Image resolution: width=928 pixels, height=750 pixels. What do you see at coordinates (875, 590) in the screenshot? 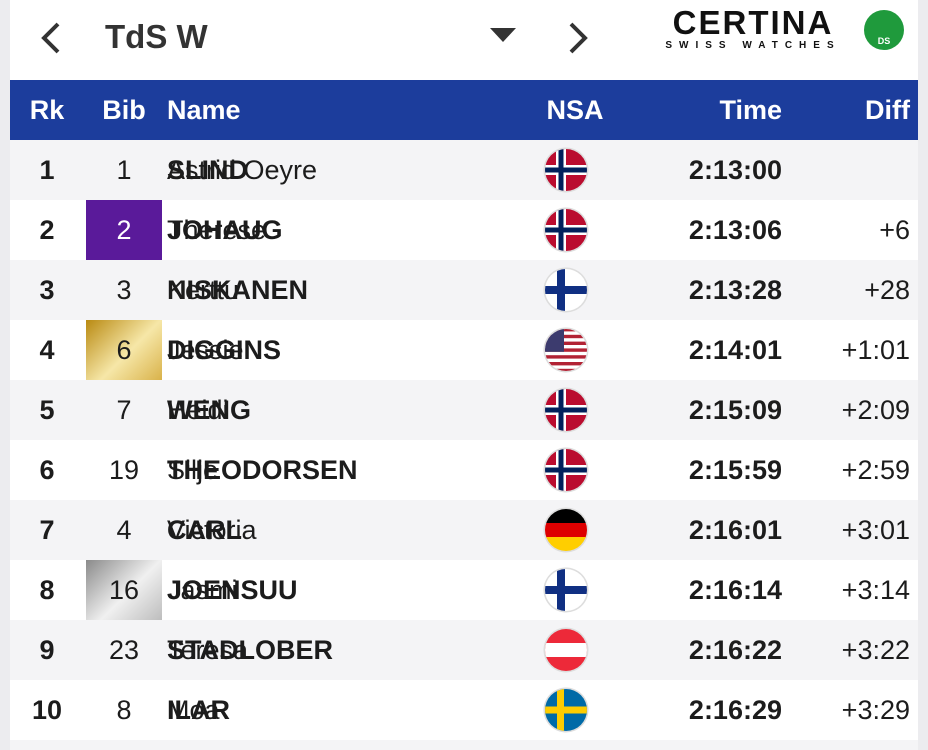
I see `diff: +3:14` at bounding box center [875, 590].